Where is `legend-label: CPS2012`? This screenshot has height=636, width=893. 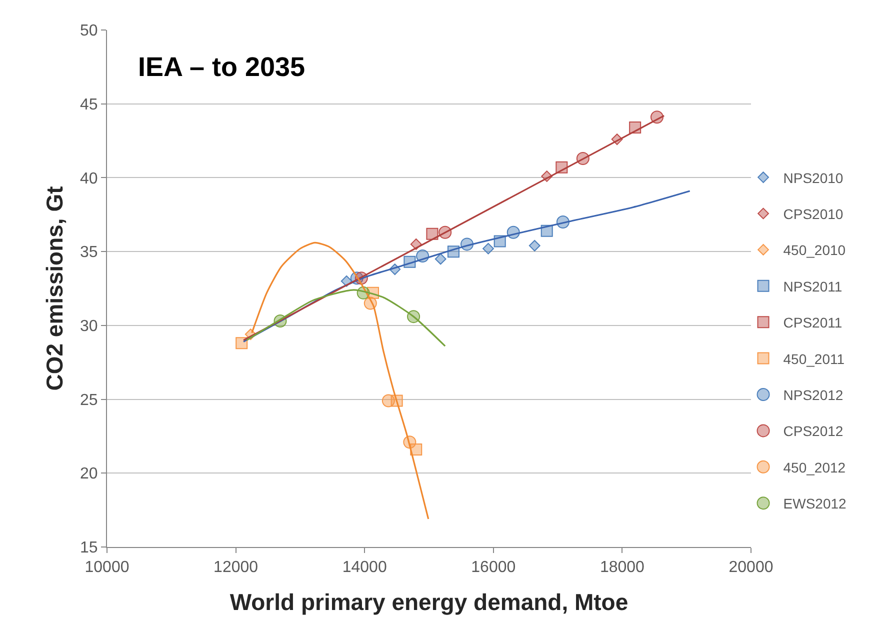 legend-label: CPS2012 is located at coordinates (813, 431).